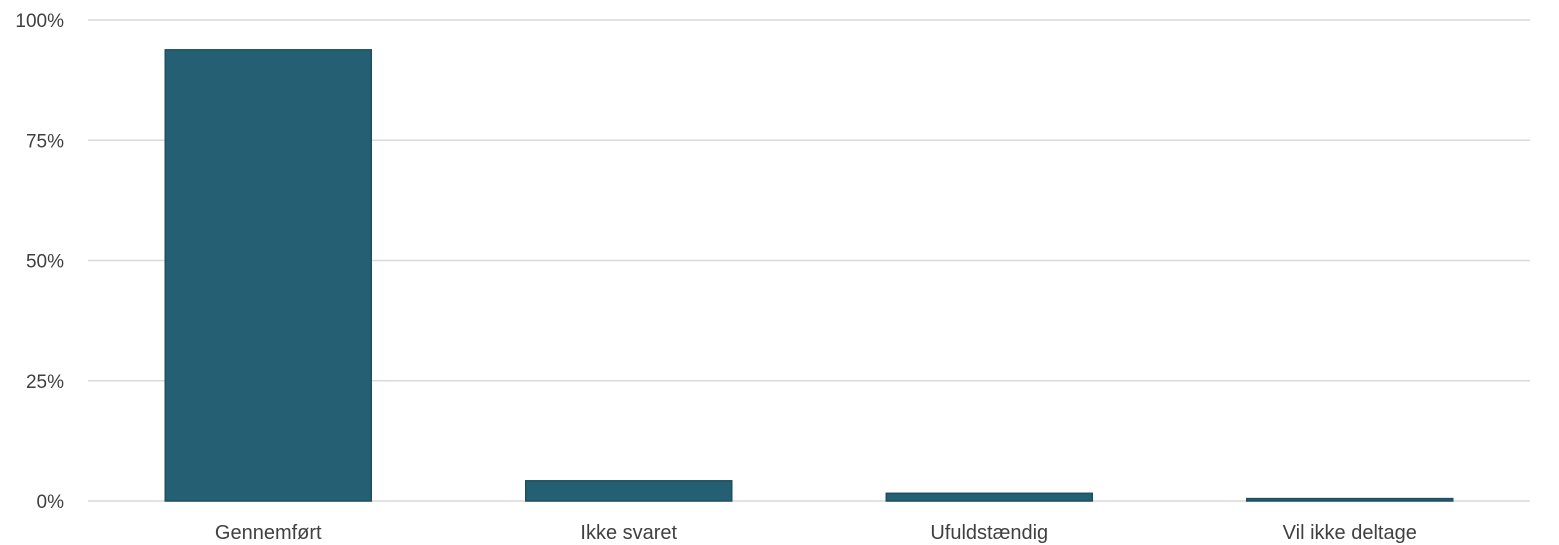 This screenshot has height=545, width=1559. What do you see at coordinates (629, 491) in the screenshot?
I see `bar-ikke-svaret` at bounding box center [629, 491].